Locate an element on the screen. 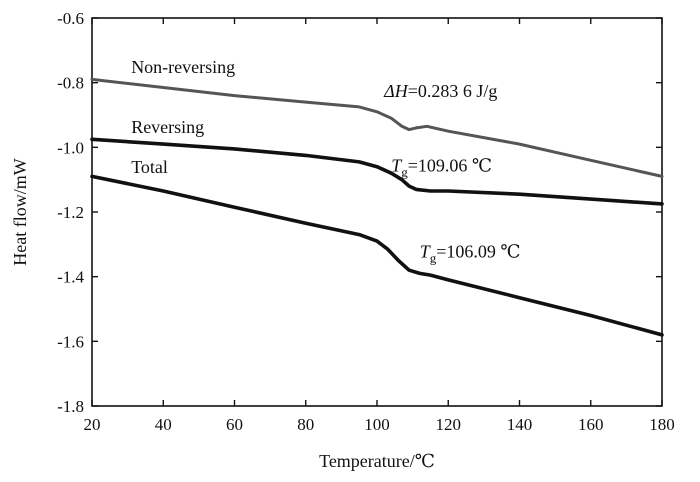 The image size is (700, 482). y-tick-label: -0.8 is located at coordinates (70, 83).